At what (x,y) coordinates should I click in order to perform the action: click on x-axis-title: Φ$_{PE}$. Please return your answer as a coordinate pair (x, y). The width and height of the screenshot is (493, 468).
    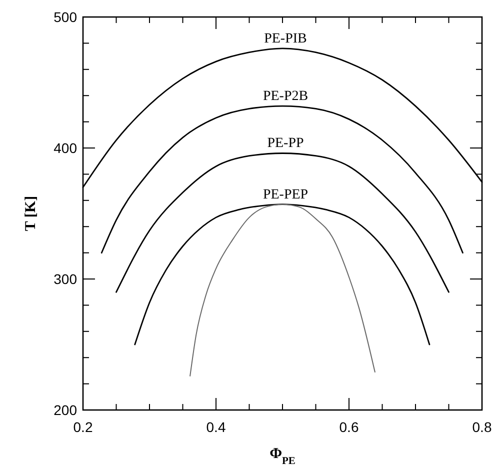
    Looking at the image, I should click on (283, 456).